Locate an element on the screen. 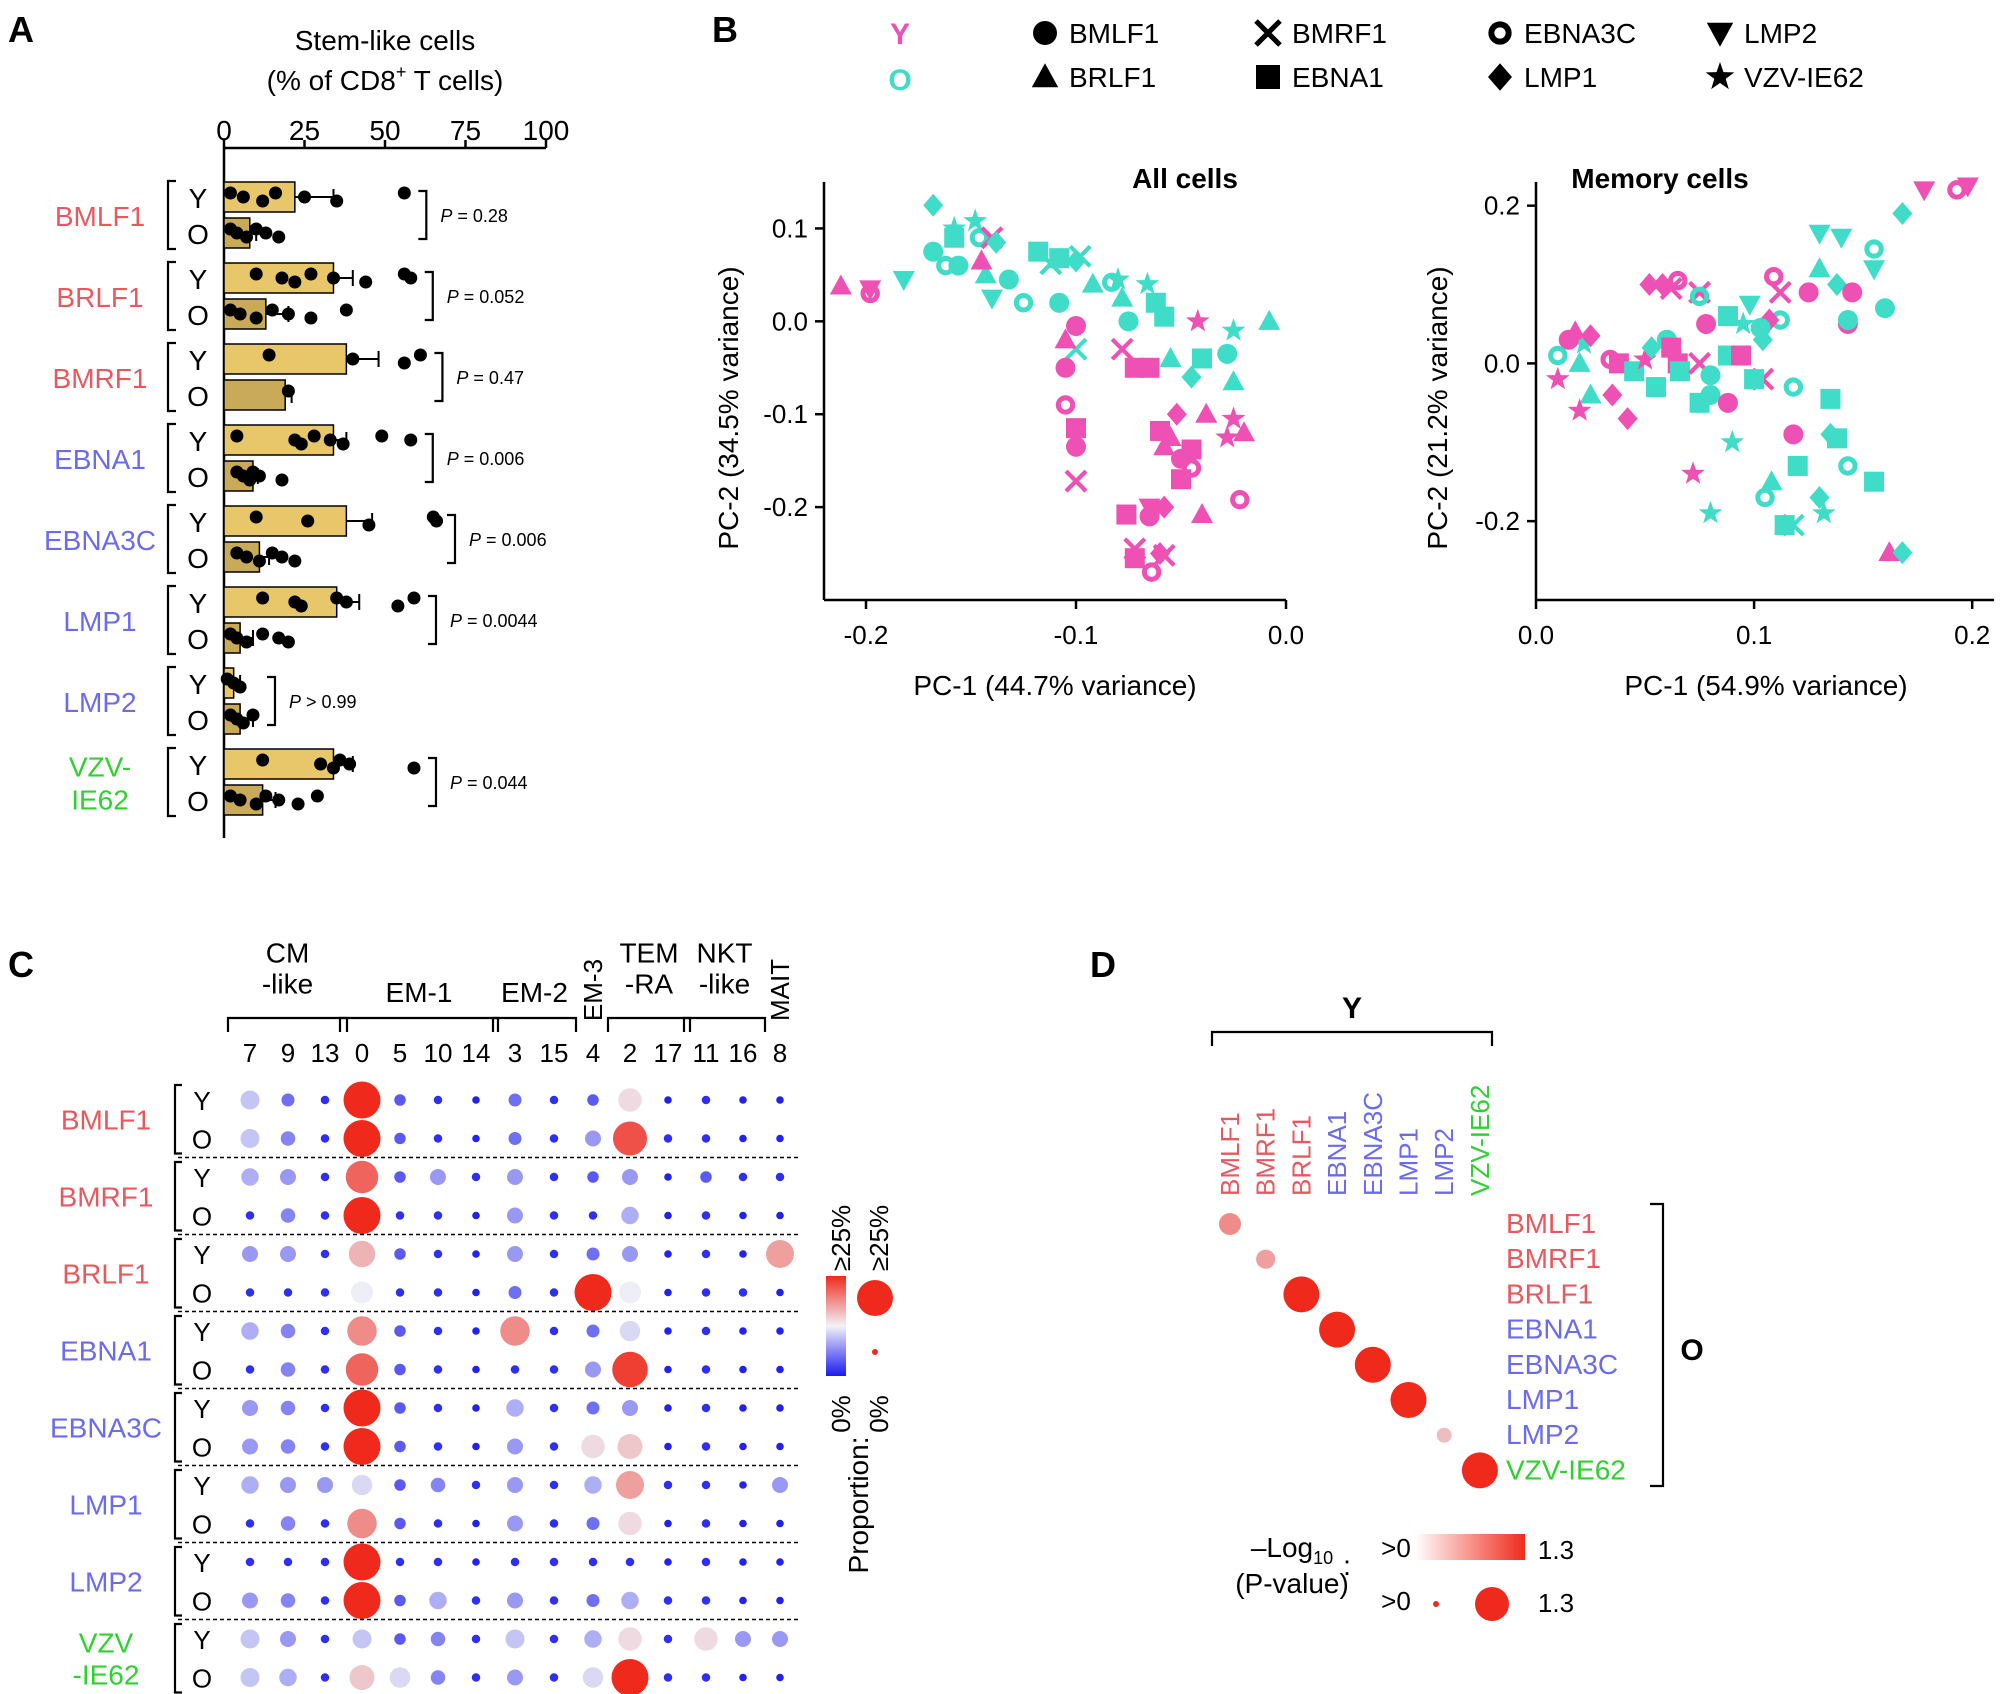 This screenshot has height=1694, width=2000. size-scale-max is located at coordinates (1492, 1604).